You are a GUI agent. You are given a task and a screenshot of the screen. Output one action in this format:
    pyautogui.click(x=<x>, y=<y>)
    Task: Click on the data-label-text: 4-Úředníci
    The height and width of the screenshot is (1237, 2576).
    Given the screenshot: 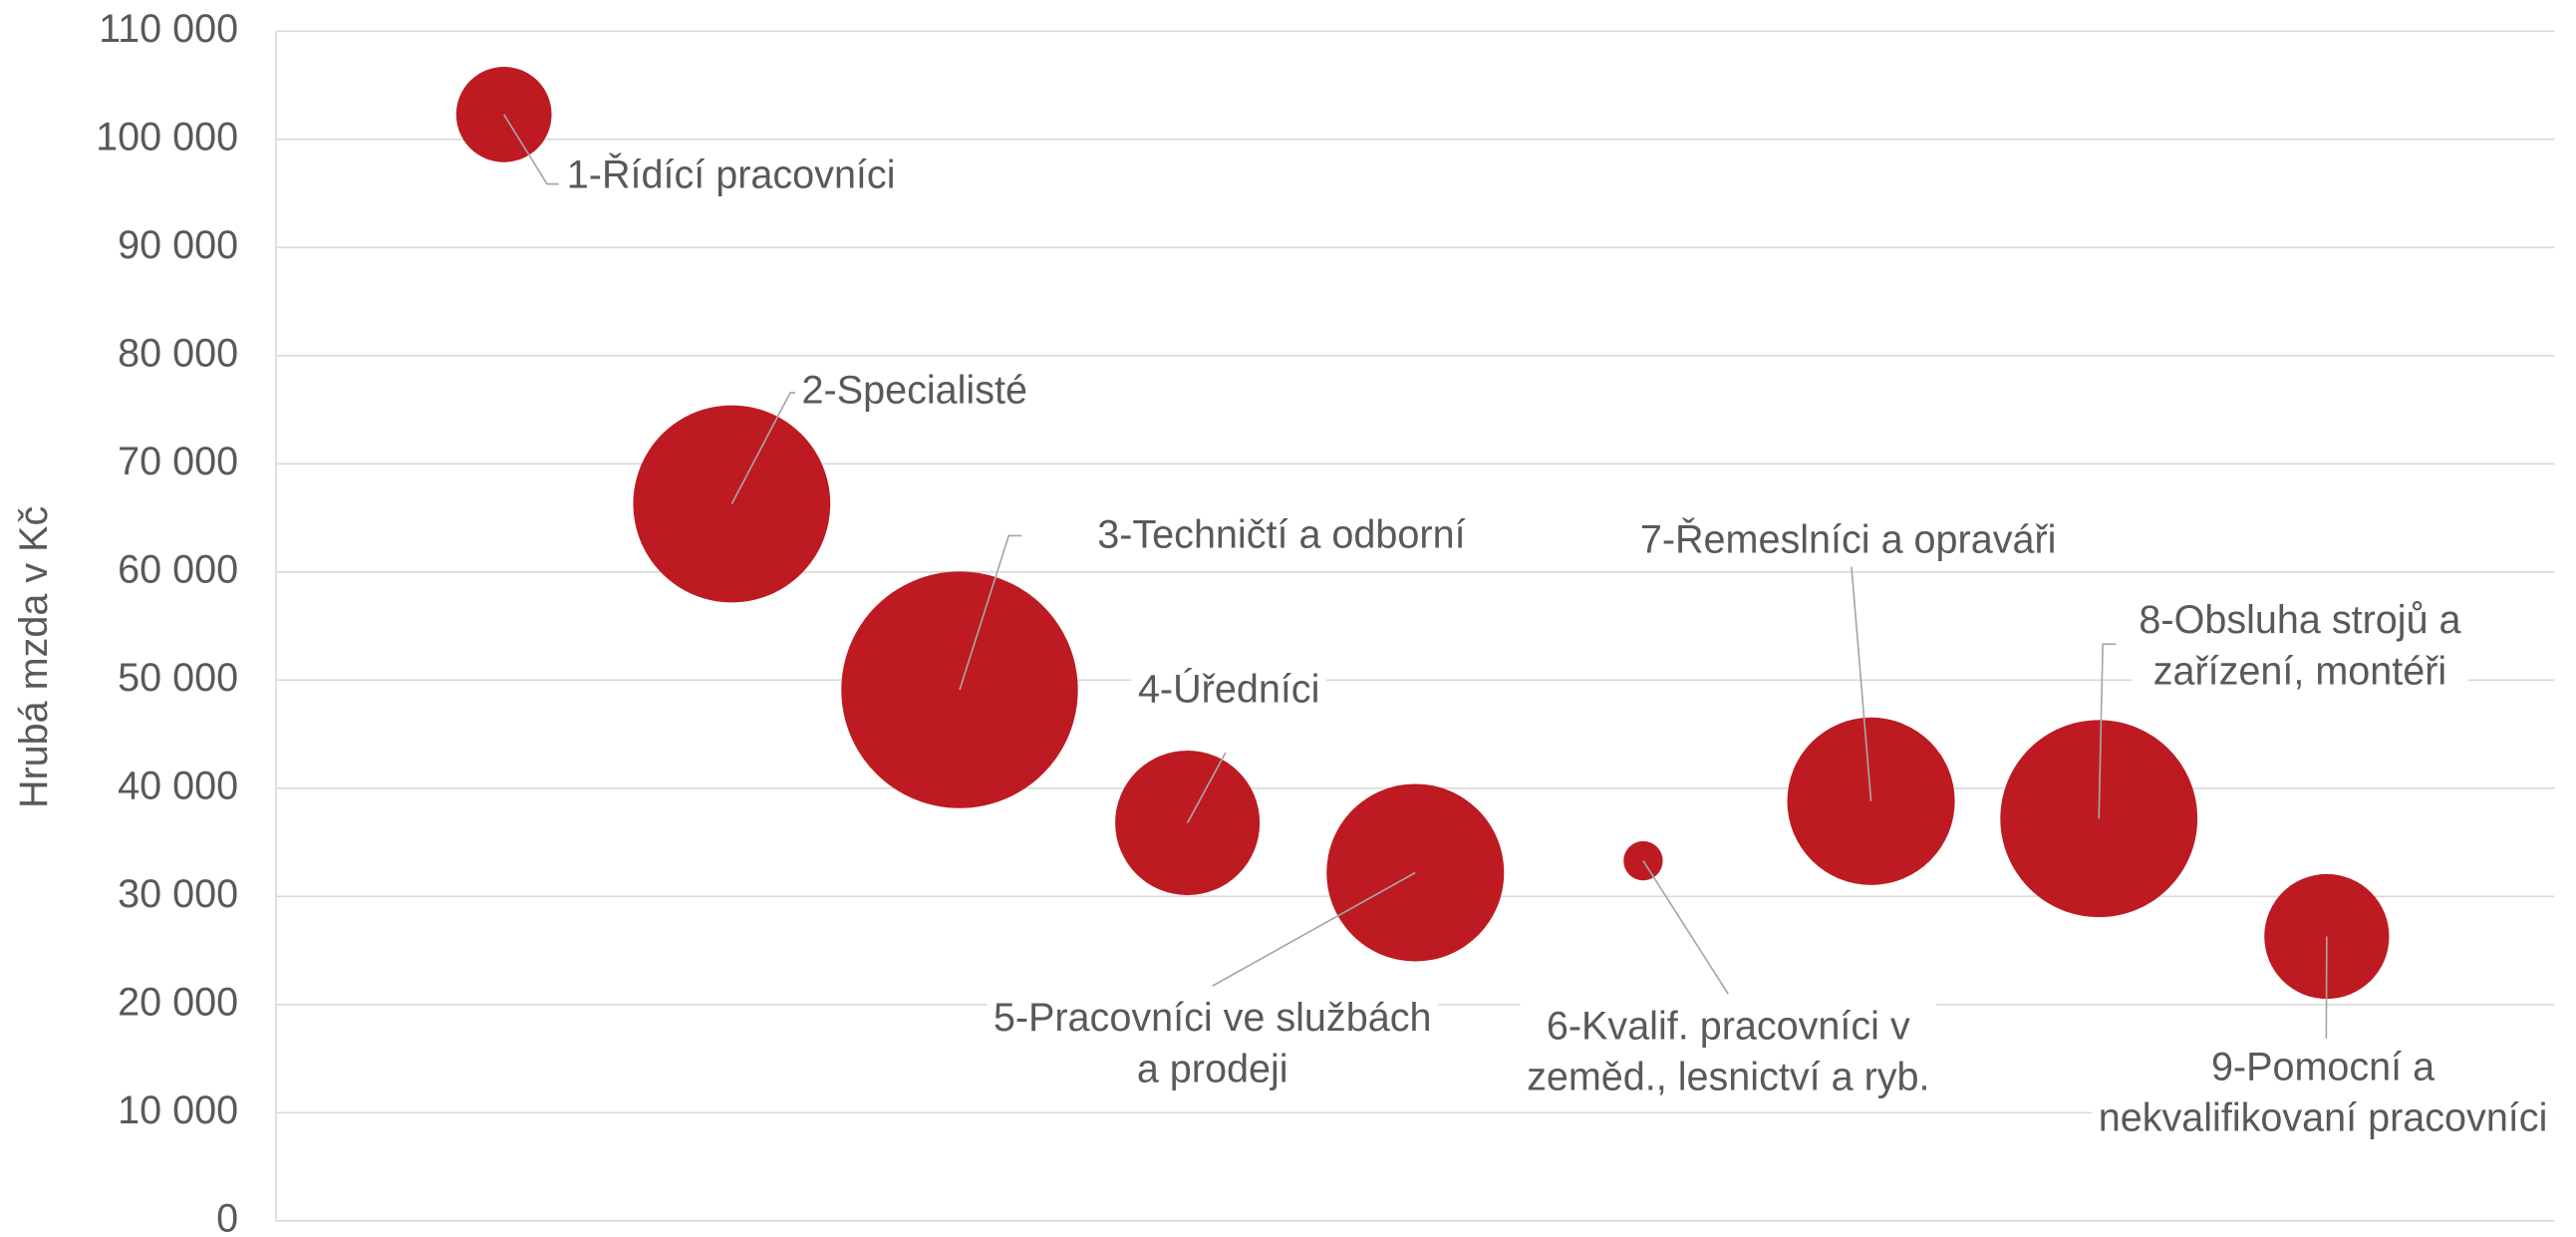 What is the action you would take?
    pyautogui.click(x=1228, y=689)
    